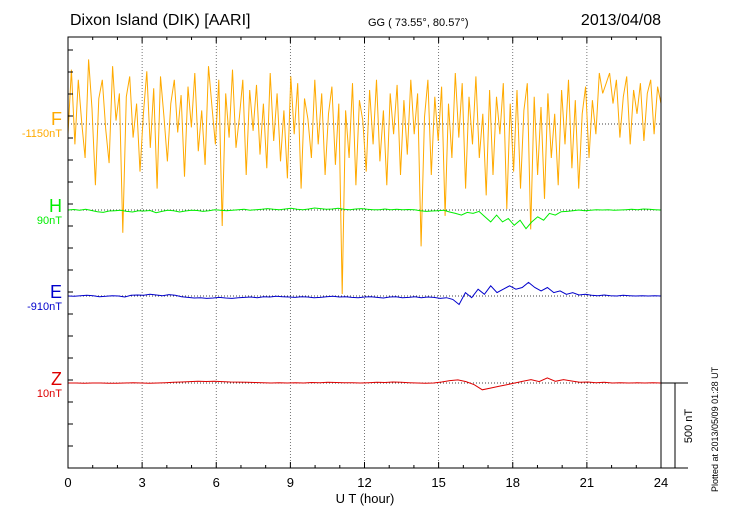 This screenshot has width=730, height=520. What do you see at coordinates (56, 379) in the screenshot?
I see `component-name-z: Z` at bounding box center [56, 379].